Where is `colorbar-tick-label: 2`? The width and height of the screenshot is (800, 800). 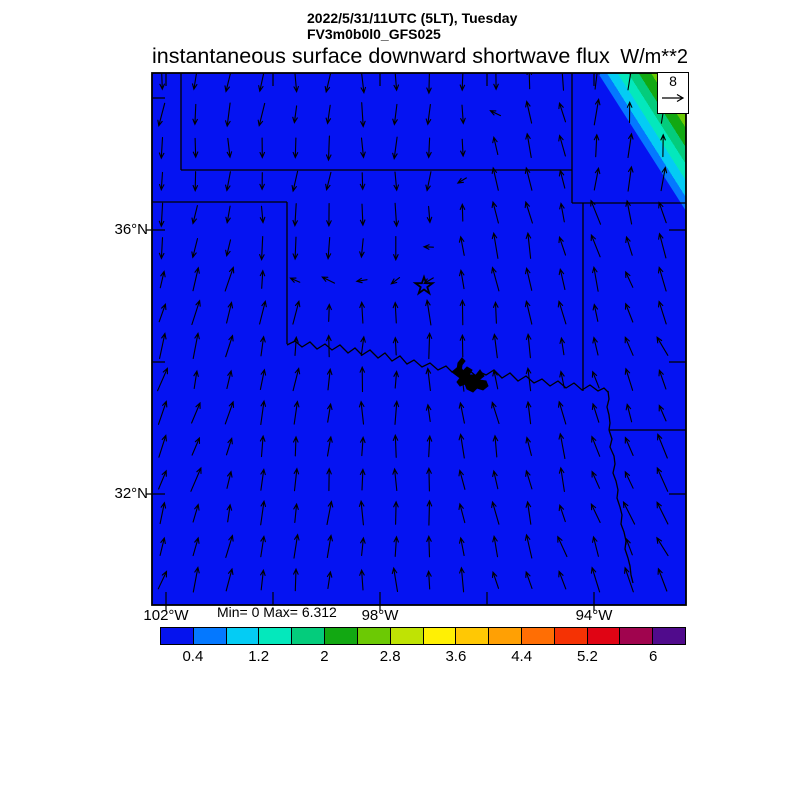 colorbar-tick-label: 2 is located at coordinates (324, 656).